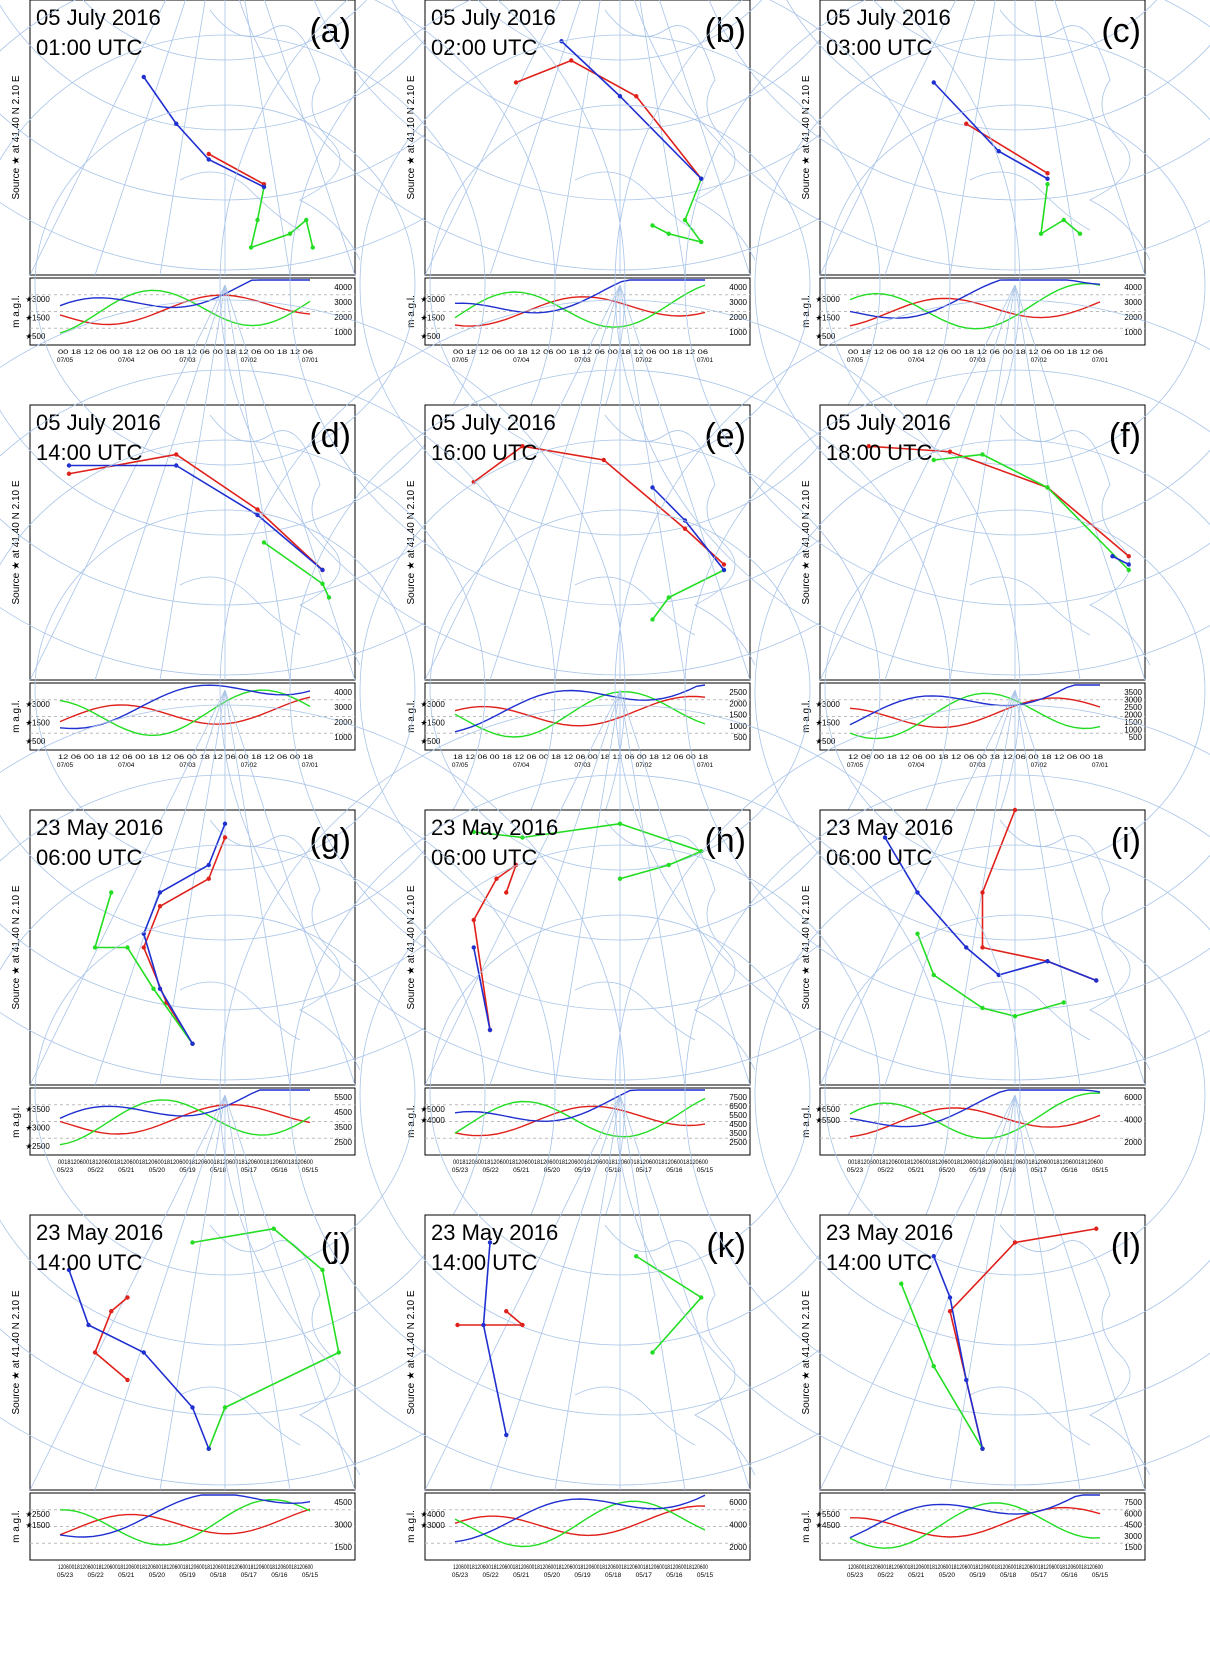 This screenshot has height=1661, width=1210. What do you see at coordinates (218, 1170) in the screenshot?
I see `x-date-label: 05/18` at bounding box center [218, 1170].